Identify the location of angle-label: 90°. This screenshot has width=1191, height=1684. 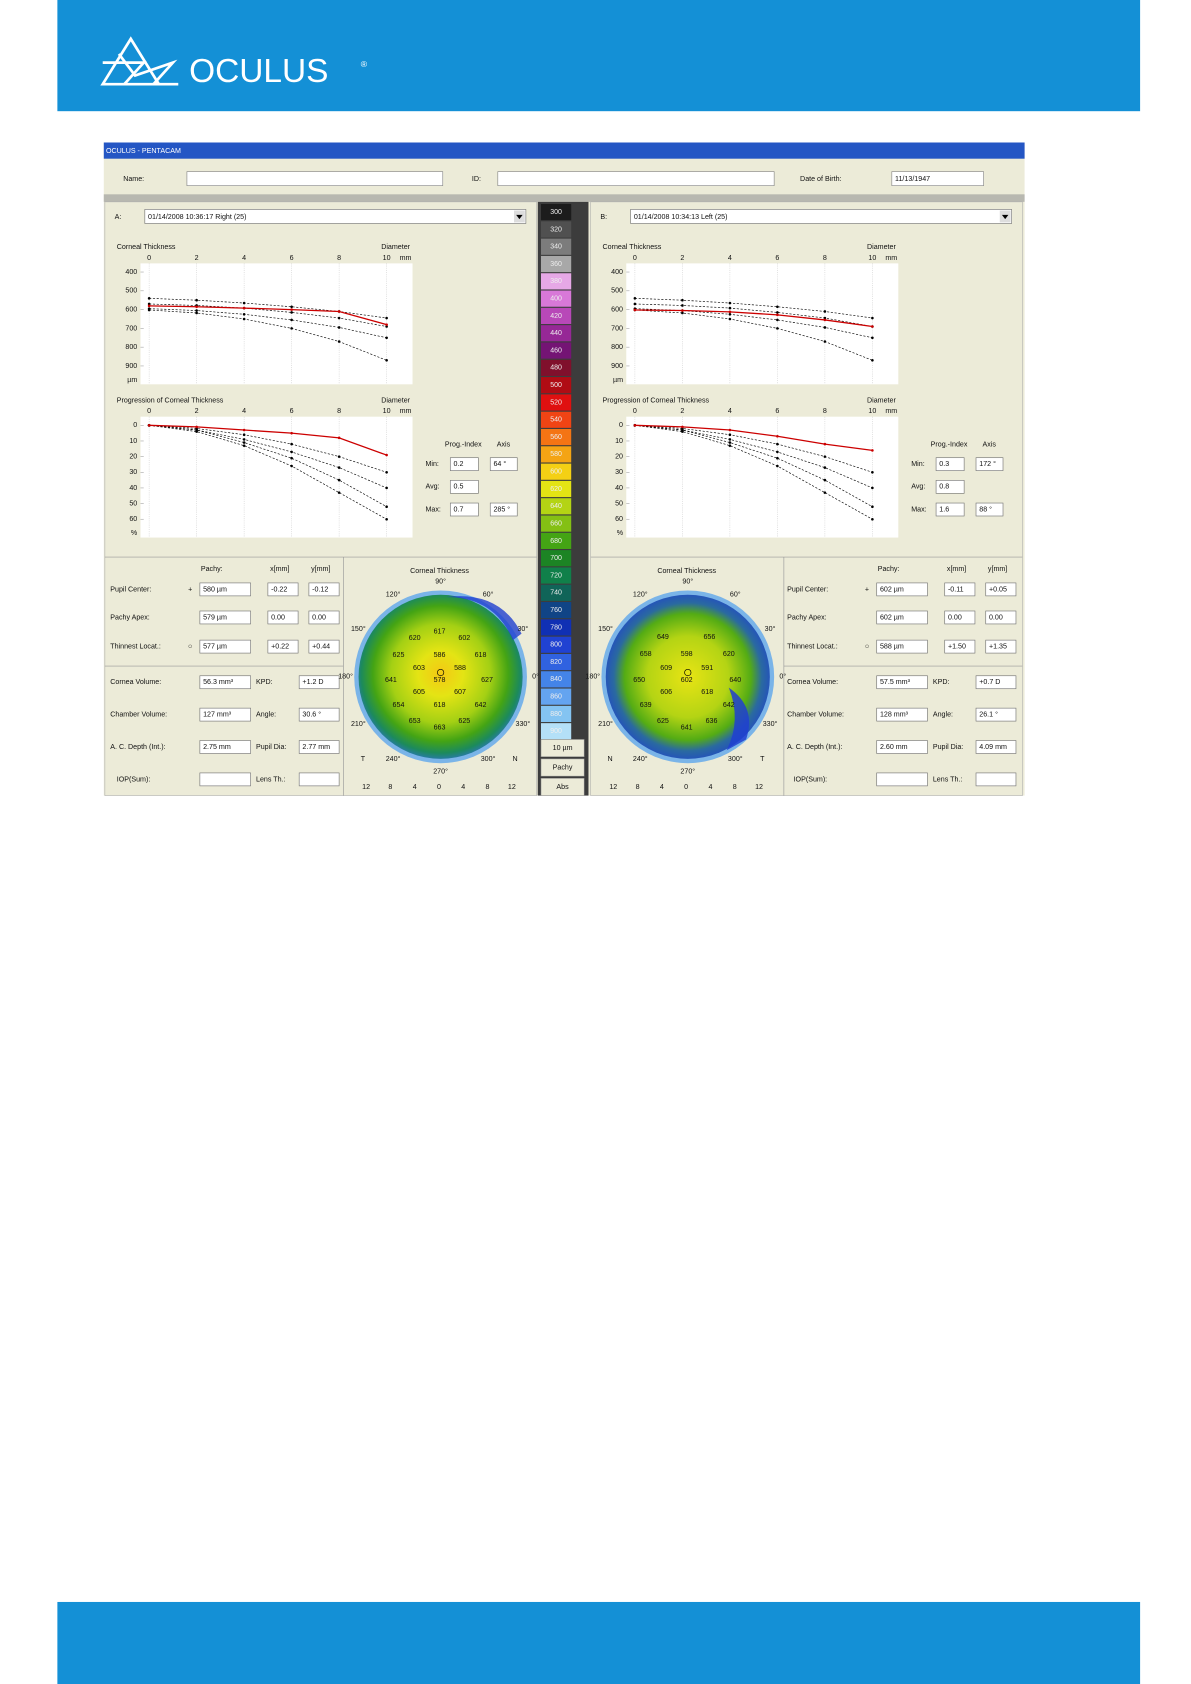
(440, 582).